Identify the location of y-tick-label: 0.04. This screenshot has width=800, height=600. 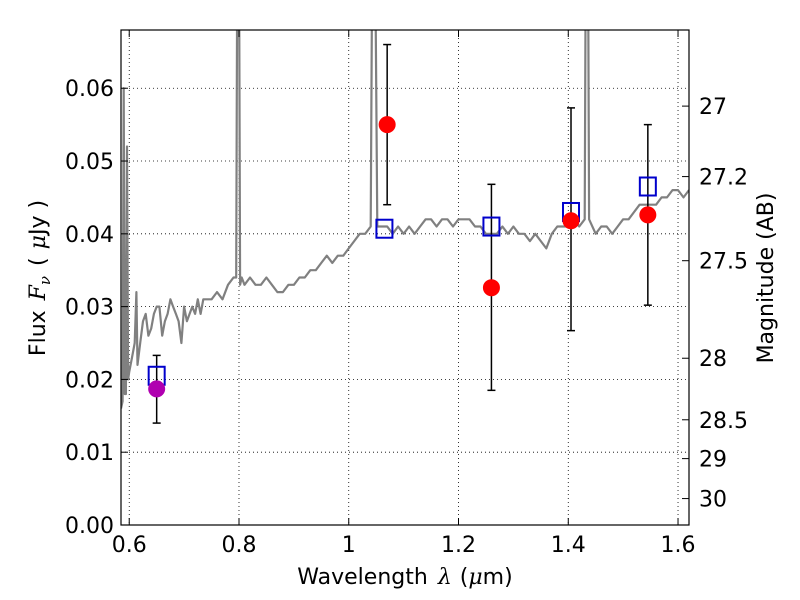
(89, 235).